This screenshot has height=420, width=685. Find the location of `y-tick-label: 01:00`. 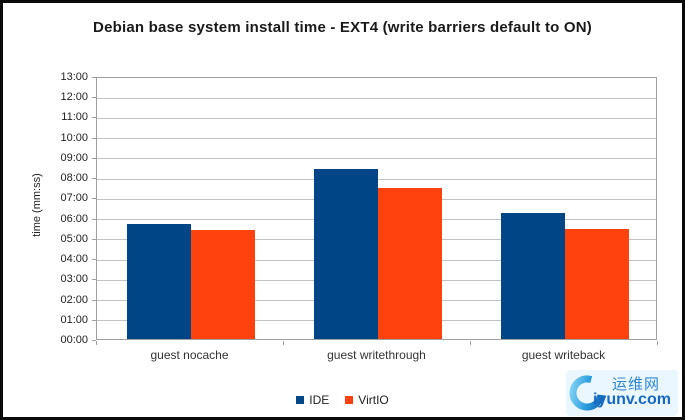

y-tick-label: 01:00 is located at coordinates (74, 319).